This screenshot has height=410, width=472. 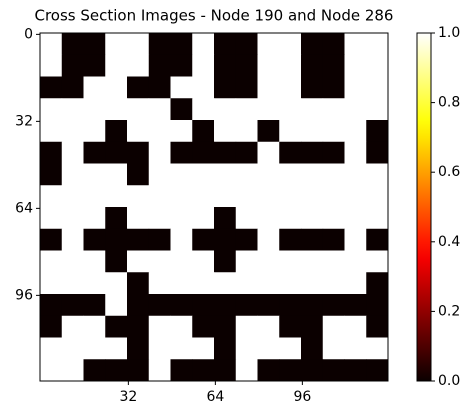 I want to click on colorbar-tick-label: 1.0, so click(x=449, y=33).